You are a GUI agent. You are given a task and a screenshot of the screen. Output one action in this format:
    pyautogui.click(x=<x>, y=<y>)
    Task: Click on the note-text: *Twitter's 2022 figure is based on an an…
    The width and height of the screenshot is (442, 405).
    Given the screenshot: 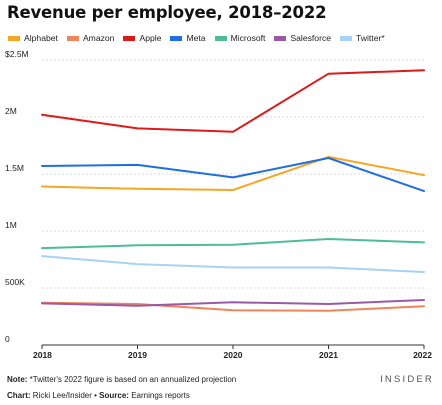 What is the action you would take?
    pyautogui.click(x=132, y=379)
    